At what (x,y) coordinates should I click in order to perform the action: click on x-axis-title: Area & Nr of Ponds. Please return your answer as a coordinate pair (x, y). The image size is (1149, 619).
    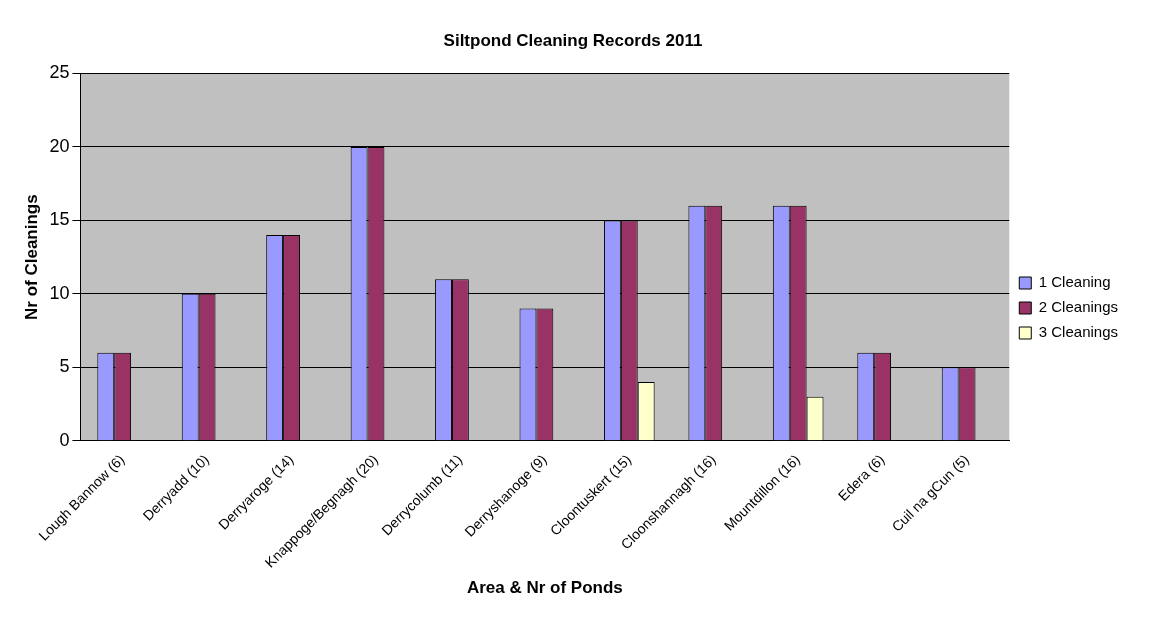
    Looking at the image, I should click on (544, 588).